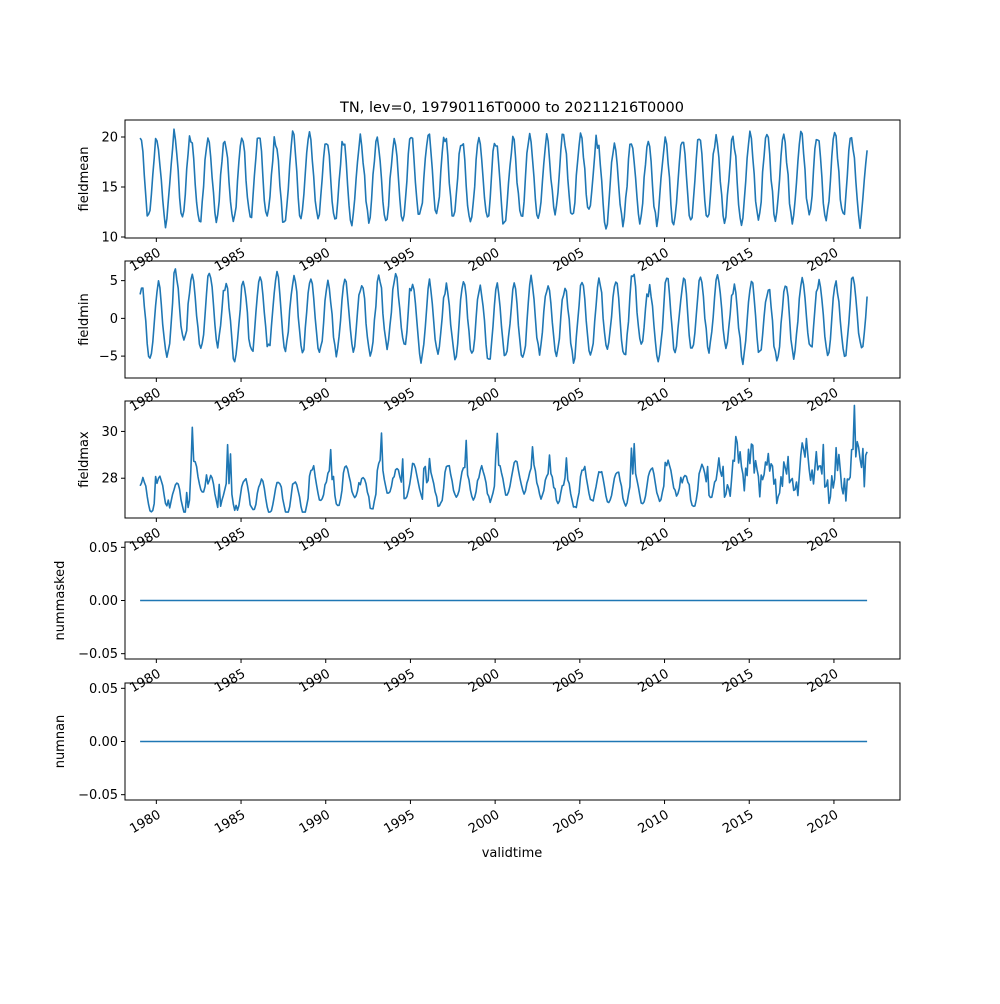 Image resolution: width=1000 pixels, height=1004 pixels. Describe the element at coordinates (109, 479) in the screenshot. I see `y-tick-label: 28` at that location.